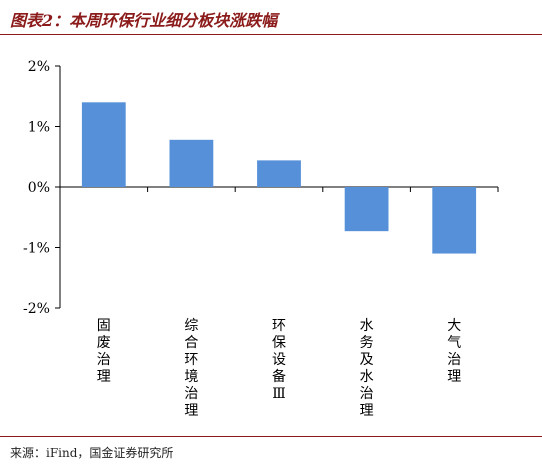  What do you see at coordinates (271, 436) in the screenshot?
I see `source-divider` at bounding box center [271, 436].